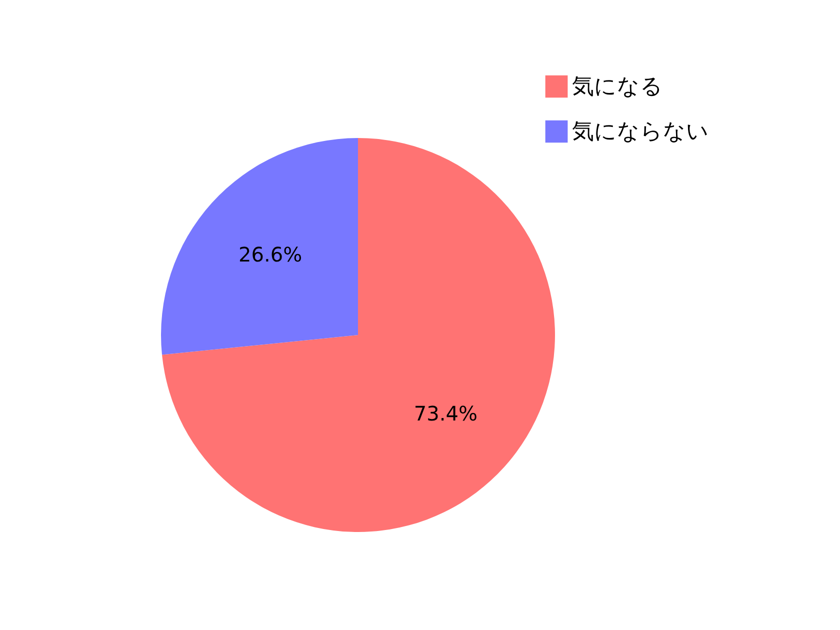 This screenshot has width=840, height=630. What do you see at coordinates (640, 132) in the screenshot?
I see `legend-label: 気にならない` at bounding box center [640, 132].